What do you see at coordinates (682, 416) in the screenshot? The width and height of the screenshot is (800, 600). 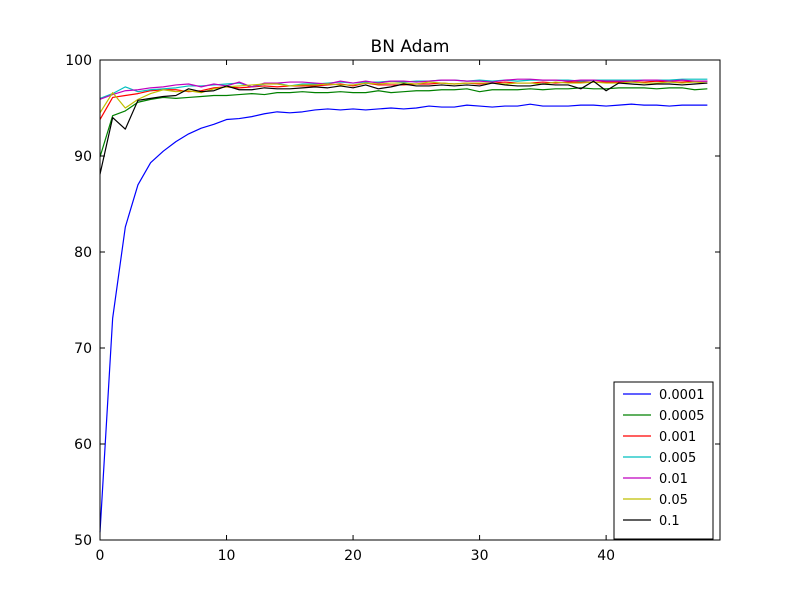 I see `legend-label: 0.0005` at bounding box center [682, 416].